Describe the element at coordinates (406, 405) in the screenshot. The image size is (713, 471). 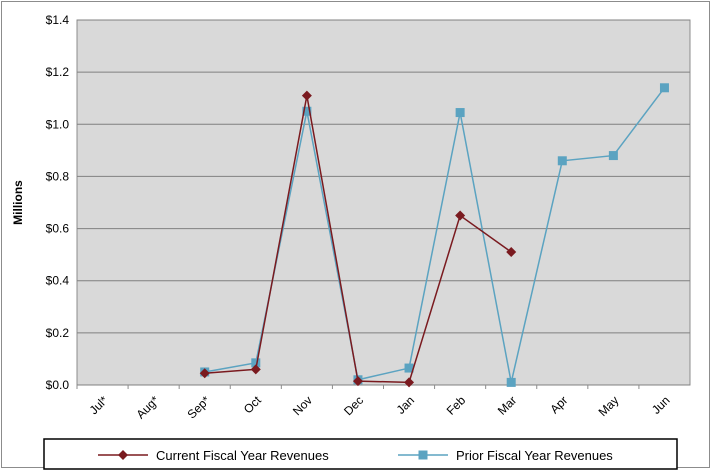
I see `x-tick-label: Jan` at that location.